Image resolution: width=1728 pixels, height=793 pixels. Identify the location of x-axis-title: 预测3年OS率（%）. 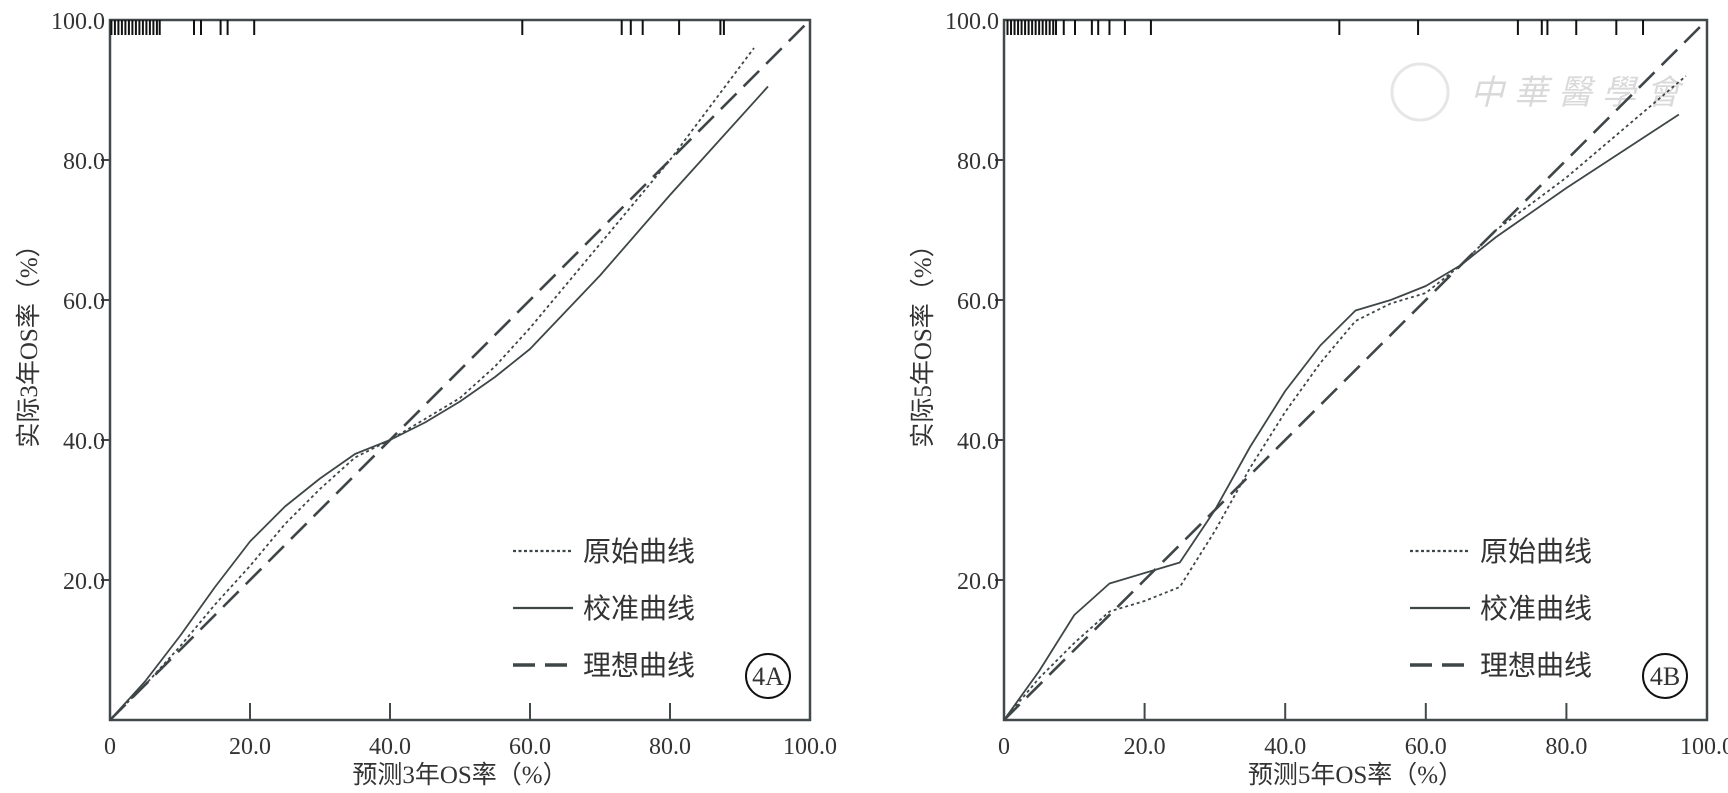
(459, 775).